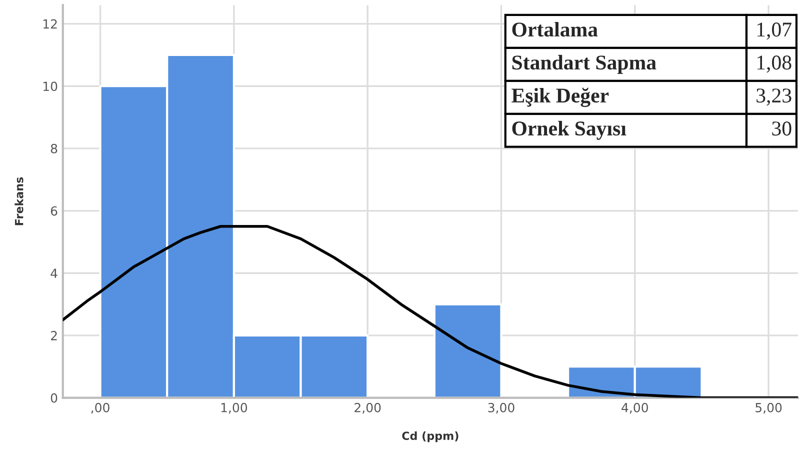  I want to click on y-tick-label: 2, so click(53, 335).